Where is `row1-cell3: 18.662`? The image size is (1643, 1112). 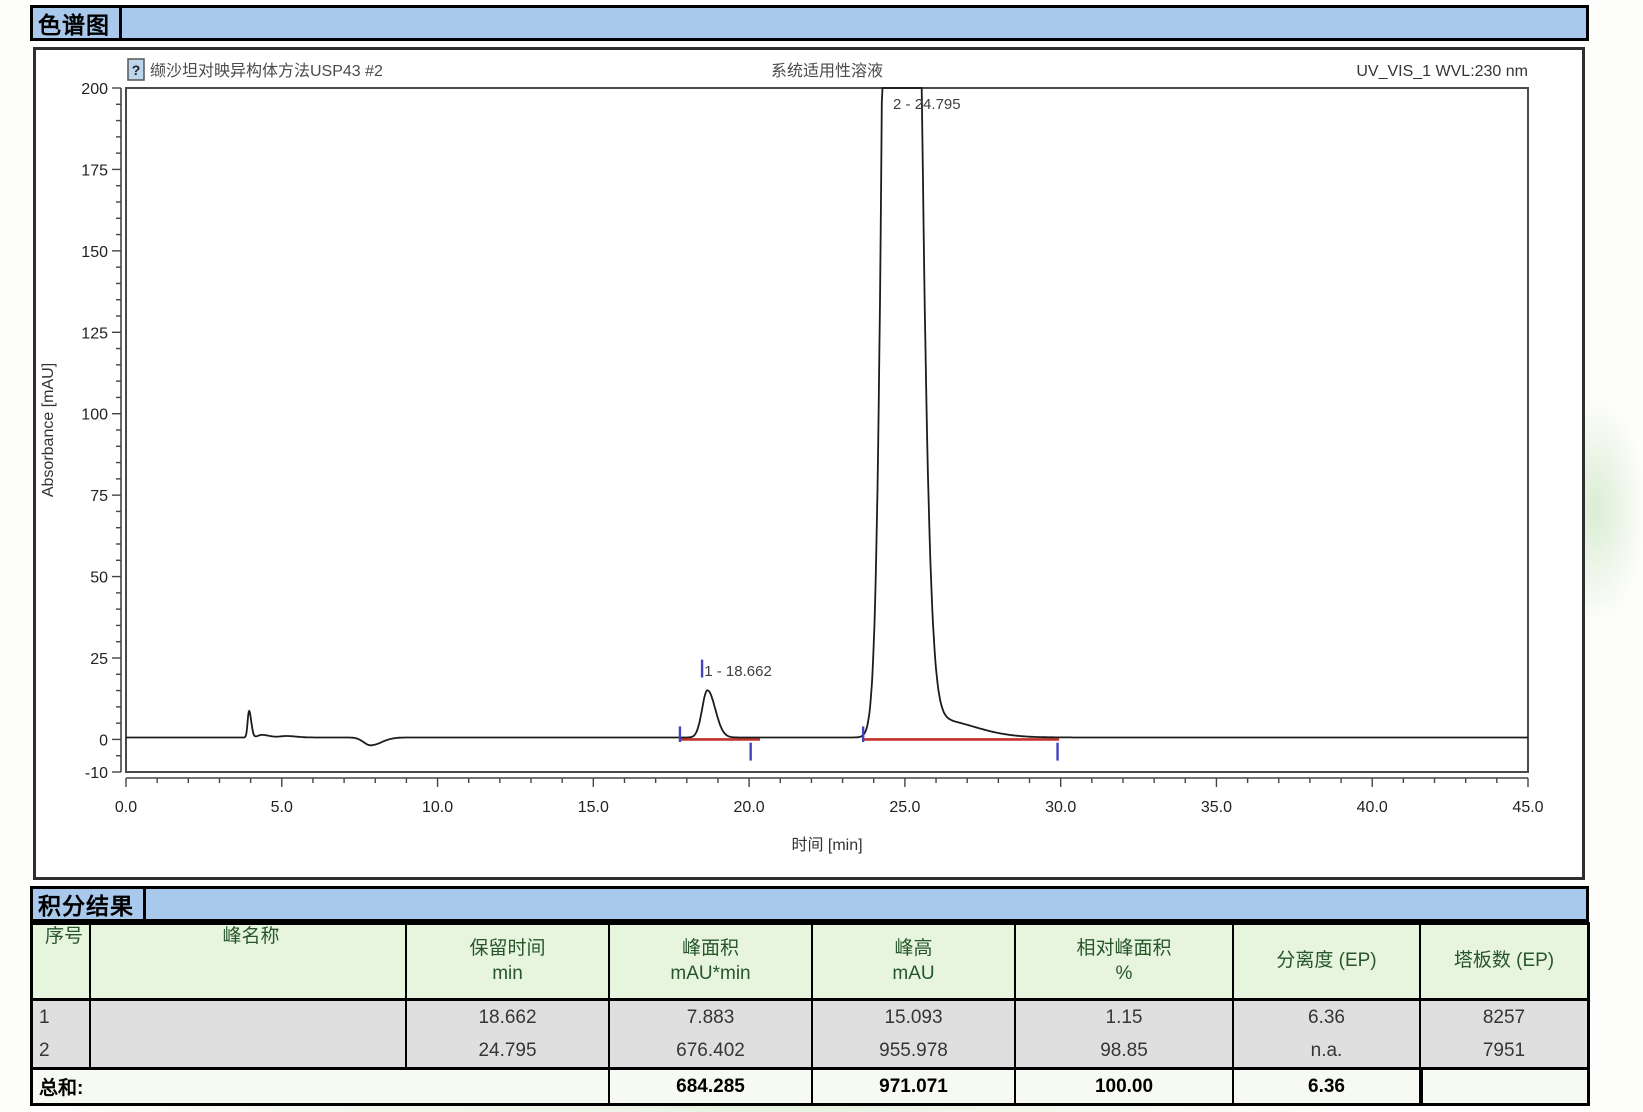
row1-cell3: 18.662 is located at coordinates (508, 1017).